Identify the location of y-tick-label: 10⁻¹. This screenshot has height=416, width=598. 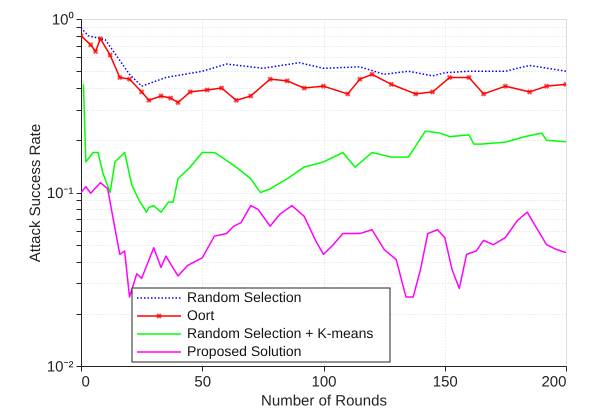
(60, 193).